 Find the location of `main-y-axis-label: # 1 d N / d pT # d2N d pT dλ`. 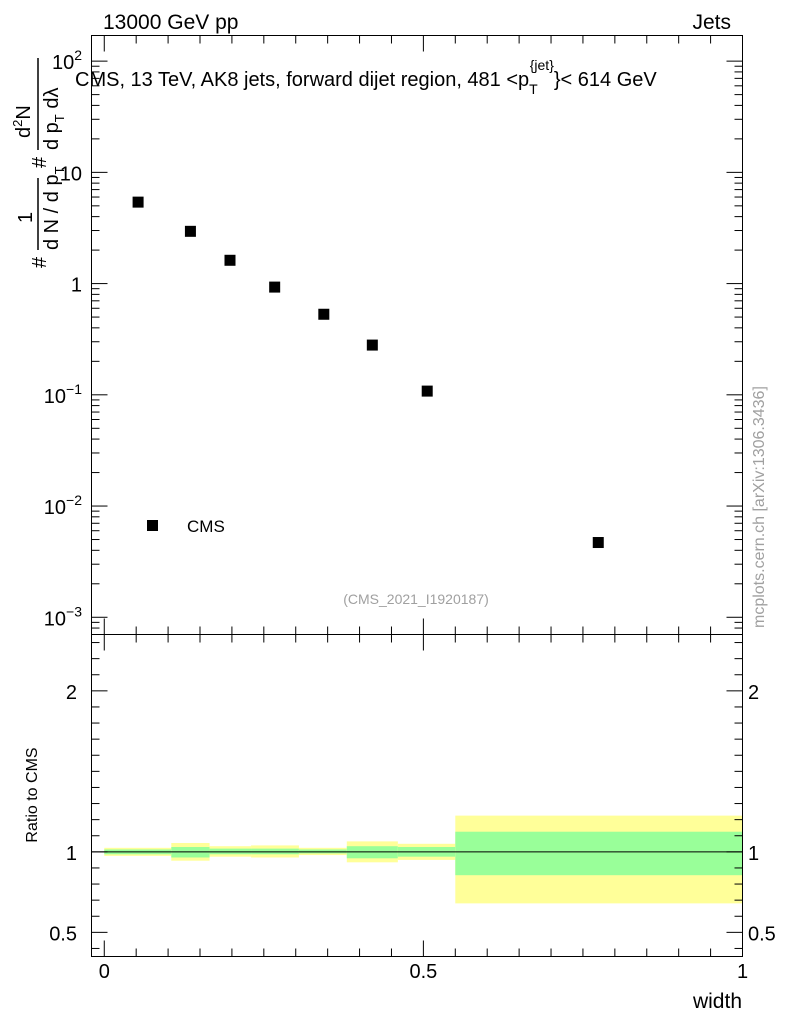

main-y-axis-label: # 1 d N / d pT # d2N d pT dλ is located at coordinates (38, 163).